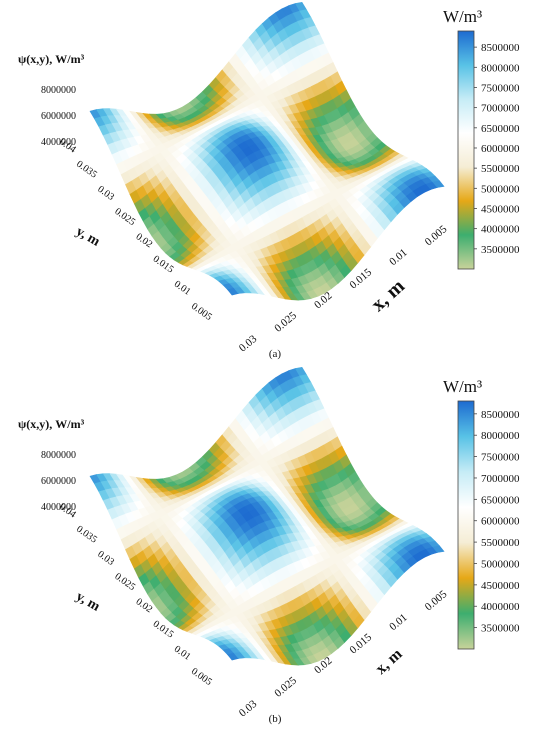 This screenshot has height=729, width=550. I want to click on panel-caption: (b), so click(275, 719).